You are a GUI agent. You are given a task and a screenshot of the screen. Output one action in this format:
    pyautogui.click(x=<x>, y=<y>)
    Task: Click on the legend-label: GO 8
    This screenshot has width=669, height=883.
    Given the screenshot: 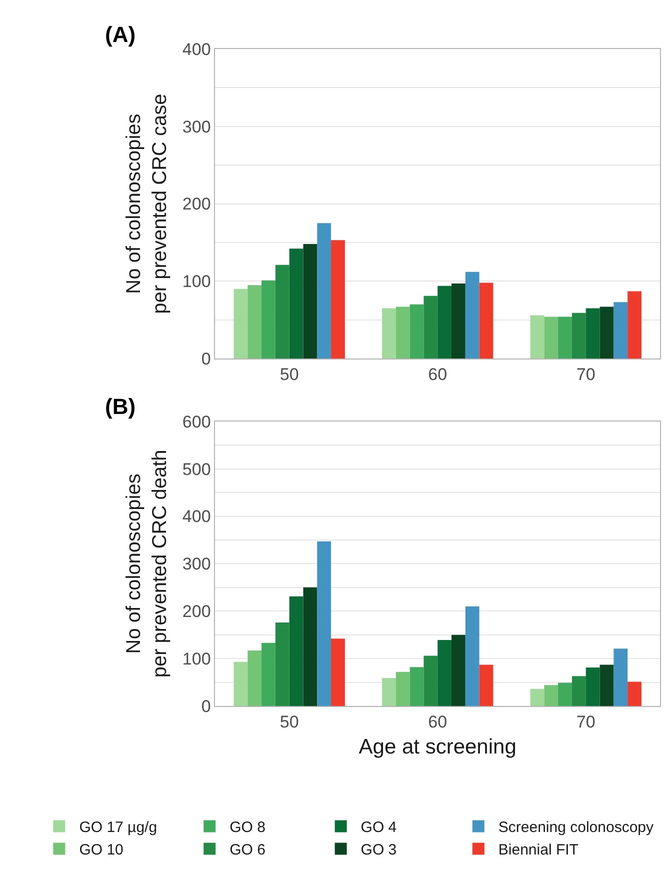 What is the action you would take?
    pyautogui.click(x=248, y=827)
    